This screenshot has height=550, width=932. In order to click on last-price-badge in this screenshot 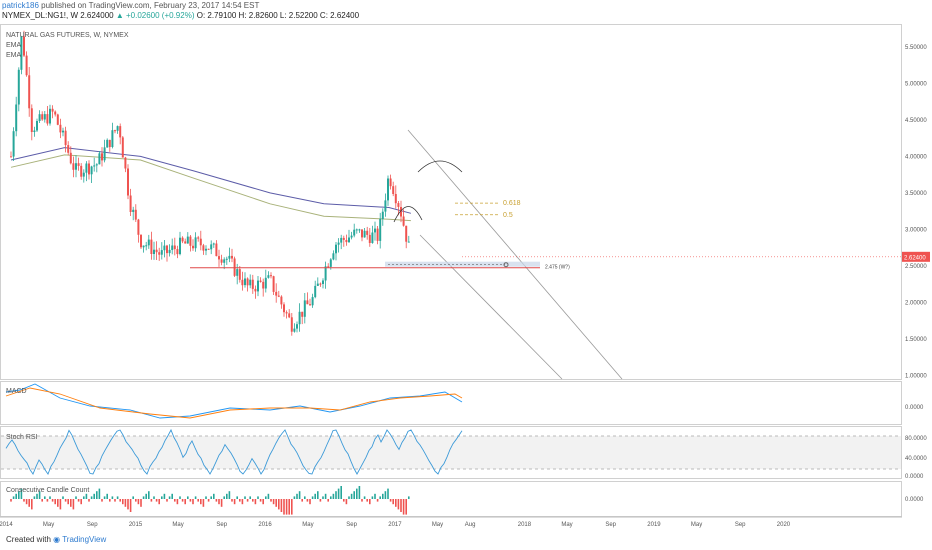, I will do `click(916, 256)`.